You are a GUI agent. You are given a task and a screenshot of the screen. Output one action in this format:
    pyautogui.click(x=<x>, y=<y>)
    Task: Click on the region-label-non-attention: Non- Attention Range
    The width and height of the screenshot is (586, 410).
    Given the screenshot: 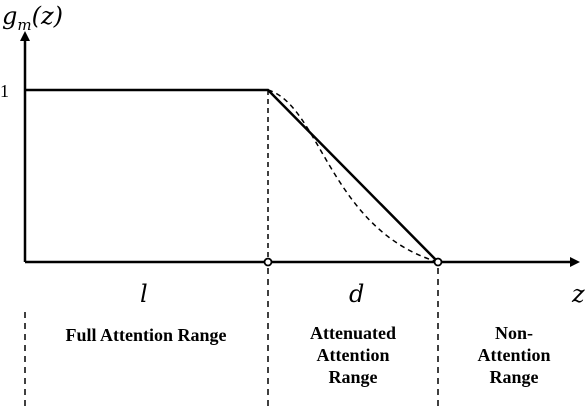 What is the action you would take?
    pyautogui.click(x=514, y=355)
    